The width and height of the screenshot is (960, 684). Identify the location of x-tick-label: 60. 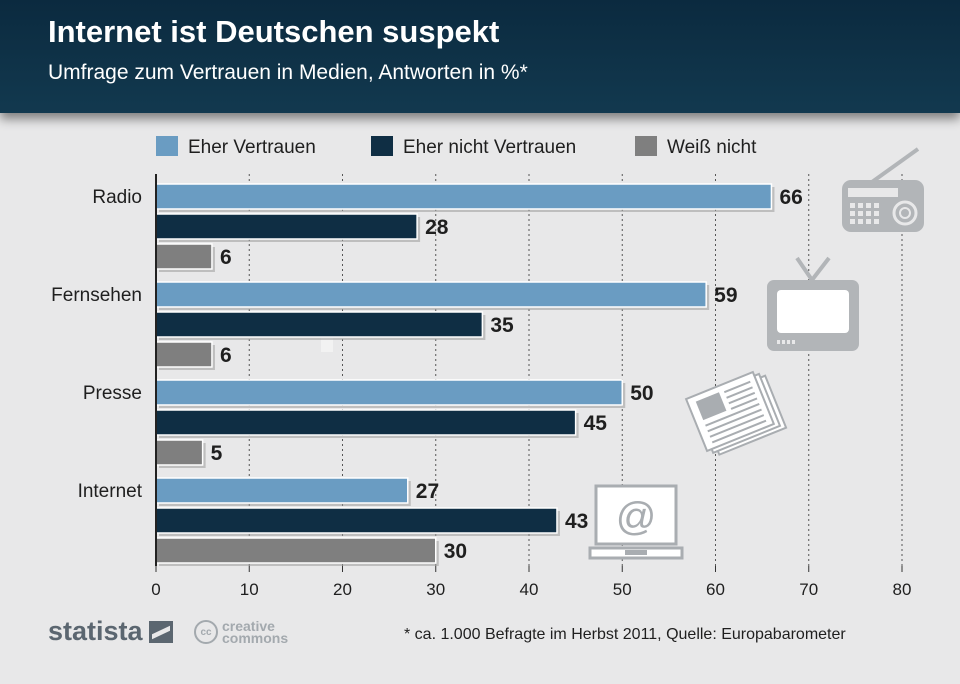
(715, 589).